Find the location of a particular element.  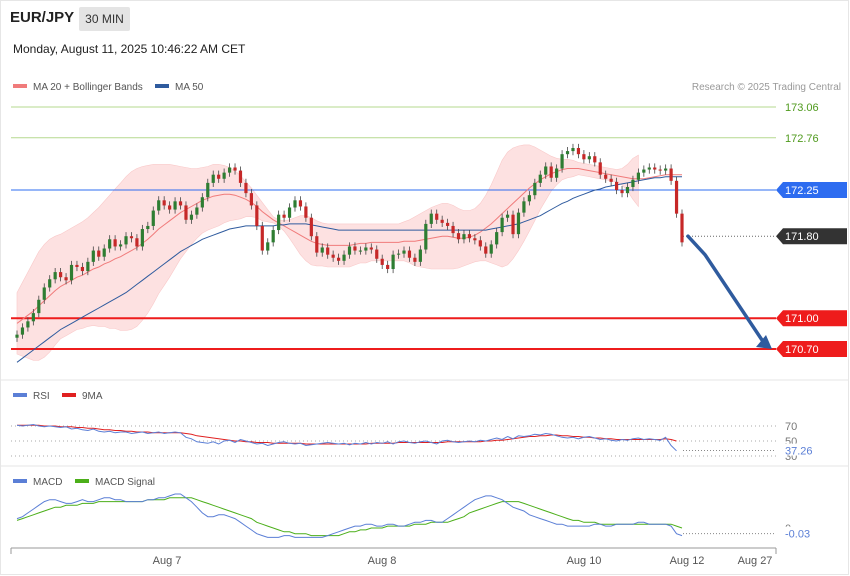

x-axis: Aug 7 Aug 8 Aug 10 Aug 12 Aug 27 is located at coordinates (393, 557).